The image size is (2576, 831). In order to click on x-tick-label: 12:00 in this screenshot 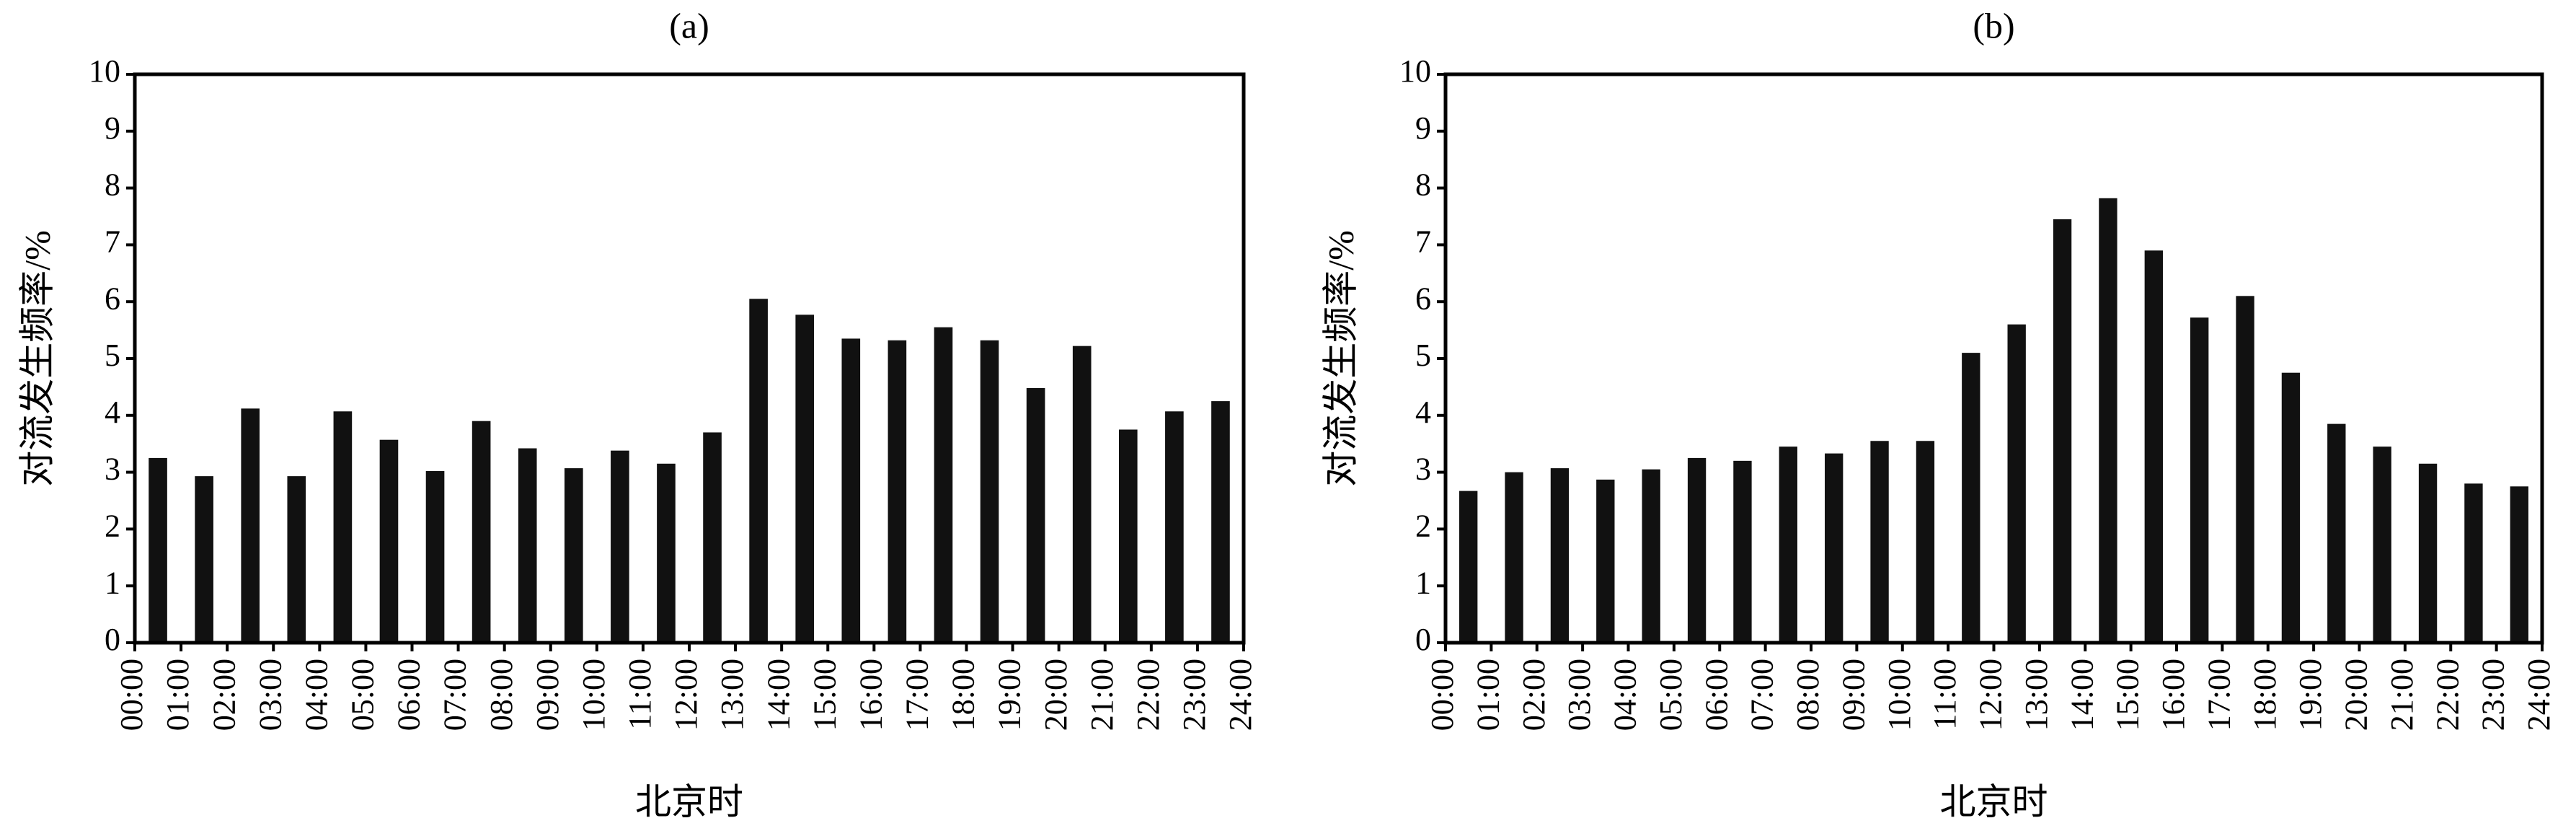, I will do `click(686, 695)`.